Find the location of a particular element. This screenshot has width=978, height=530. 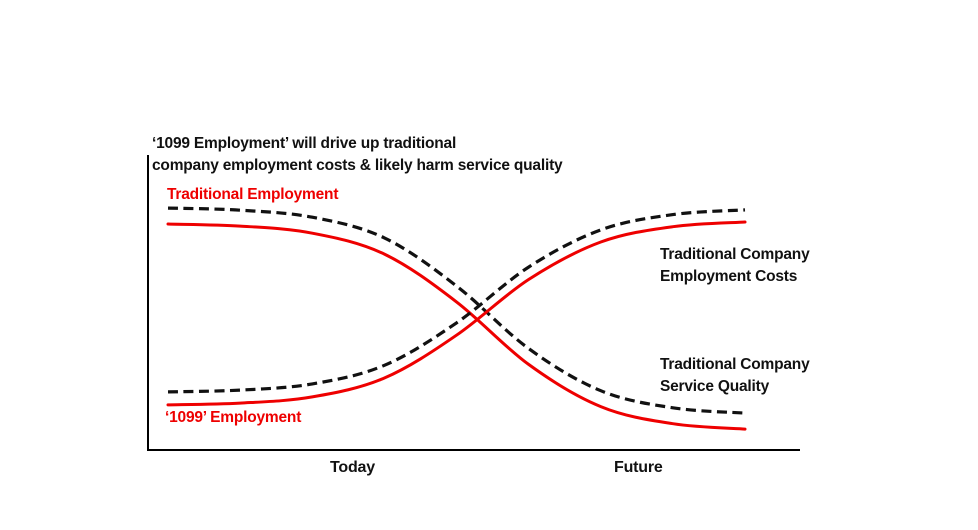

label-service-quality-line1: Traditional Company is located at coordinates (735, 364).